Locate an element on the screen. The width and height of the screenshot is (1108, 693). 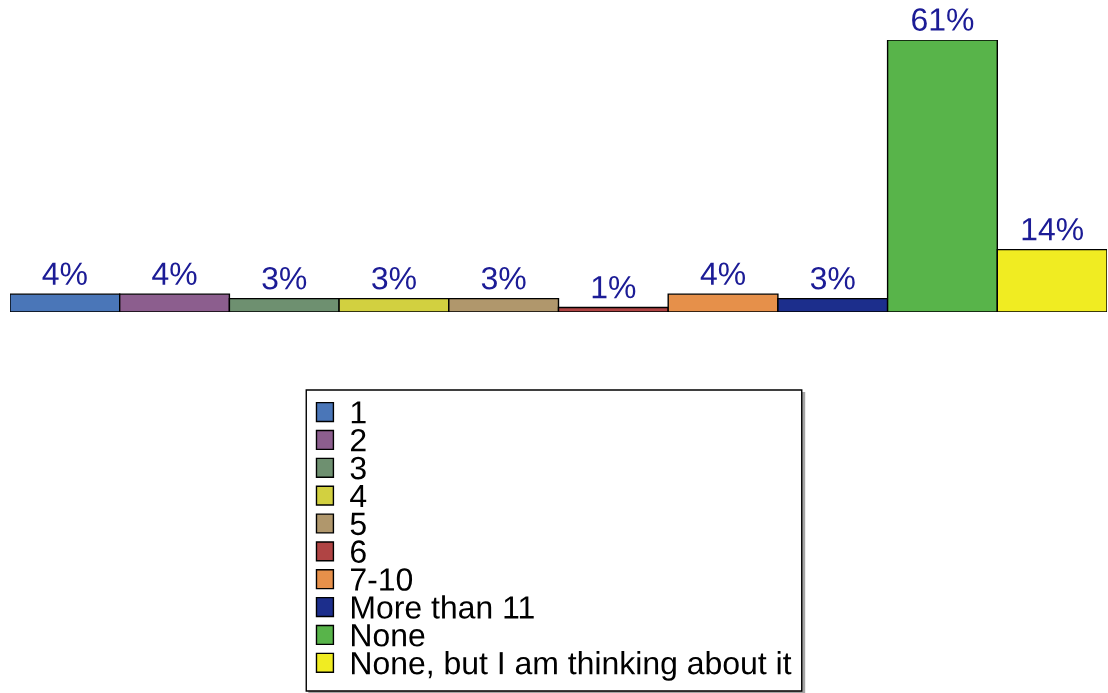
data-label: 1% is located at coordinates (614, 287).